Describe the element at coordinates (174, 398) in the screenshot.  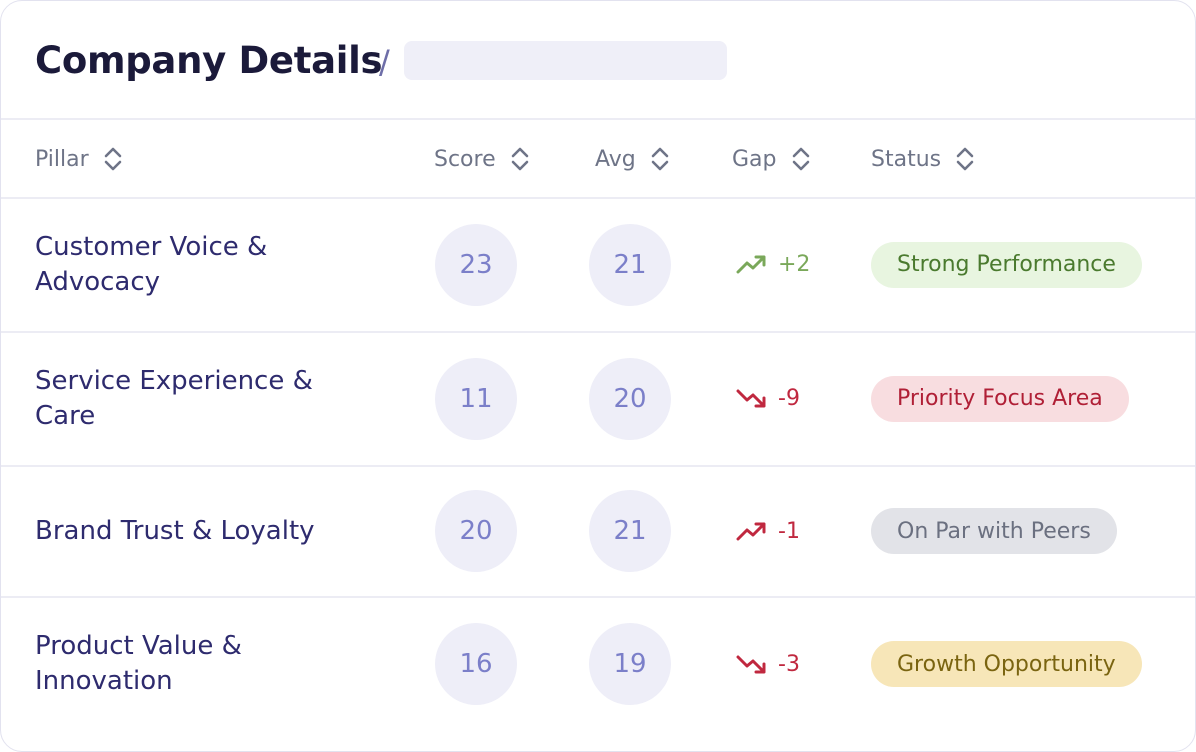
I see `pillar-name: Service Experience & Care` at that location.